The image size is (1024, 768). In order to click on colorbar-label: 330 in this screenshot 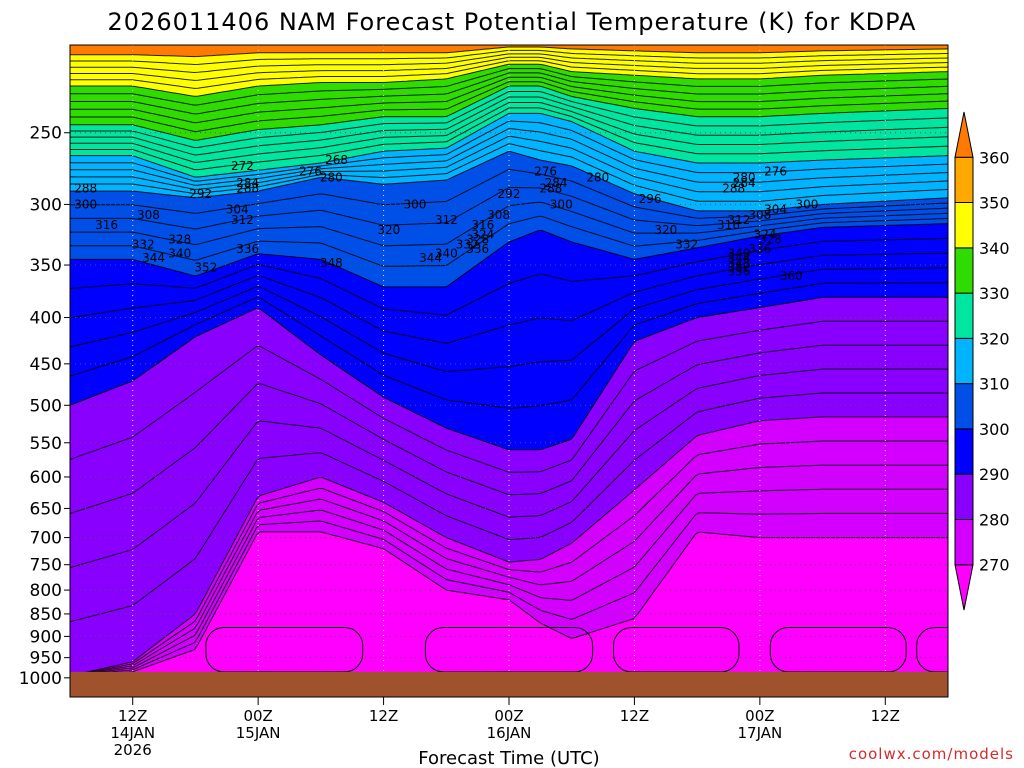, I will do `click(994, 293)`.